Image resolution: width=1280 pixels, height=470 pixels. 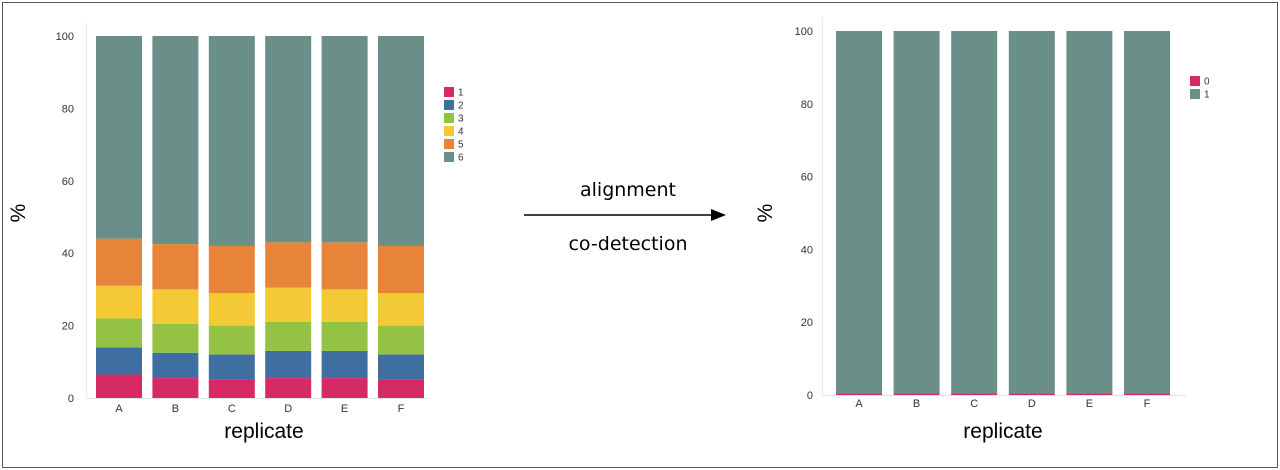 I want to click on right-y-axis-title: %, so click(x=765, y=213).